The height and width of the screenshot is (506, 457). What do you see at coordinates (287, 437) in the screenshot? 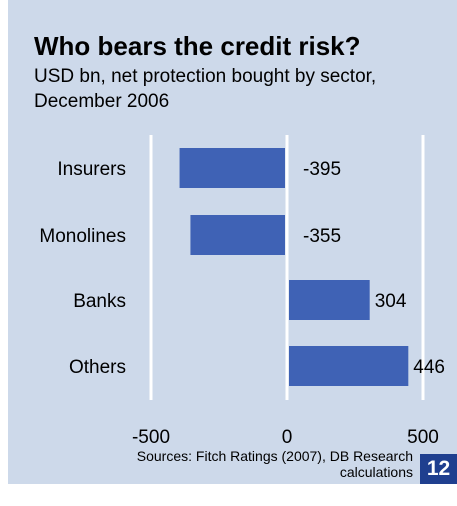
I see `x-tick-label: 0` at bounding box center [287, 437].